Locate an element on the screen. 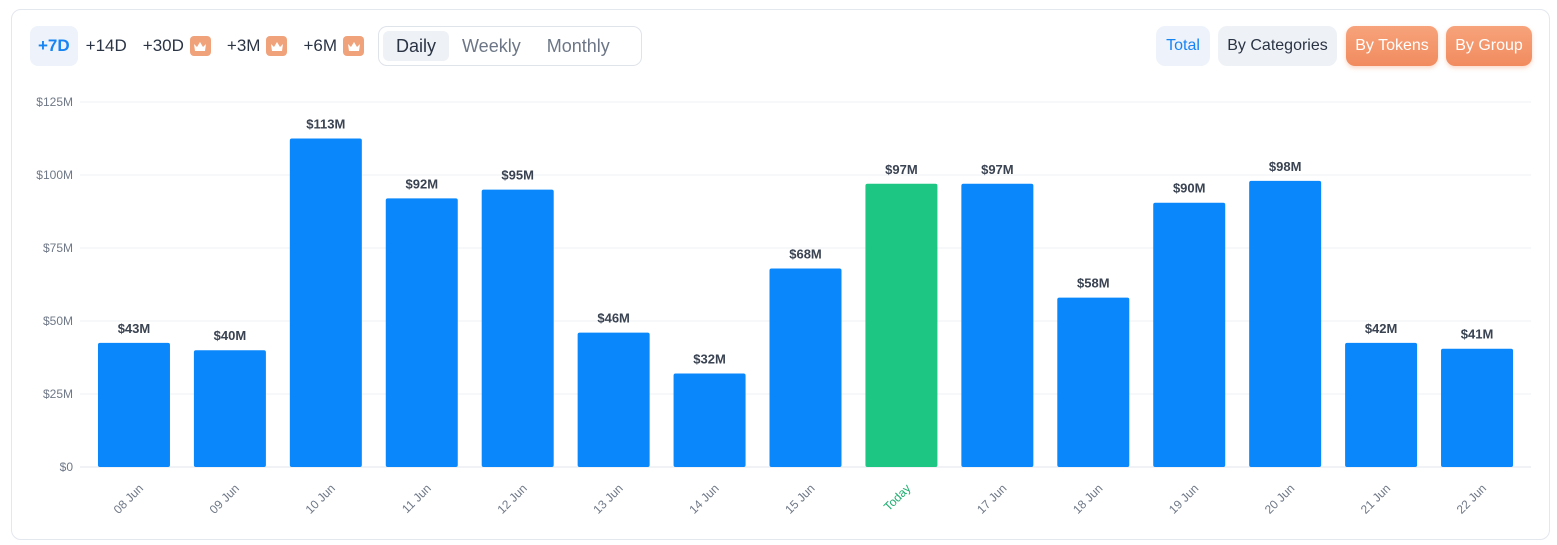 The height and width of the screenshot is (545, 1557). tab-weekly: Weekly is located at coordinates (491, 45).